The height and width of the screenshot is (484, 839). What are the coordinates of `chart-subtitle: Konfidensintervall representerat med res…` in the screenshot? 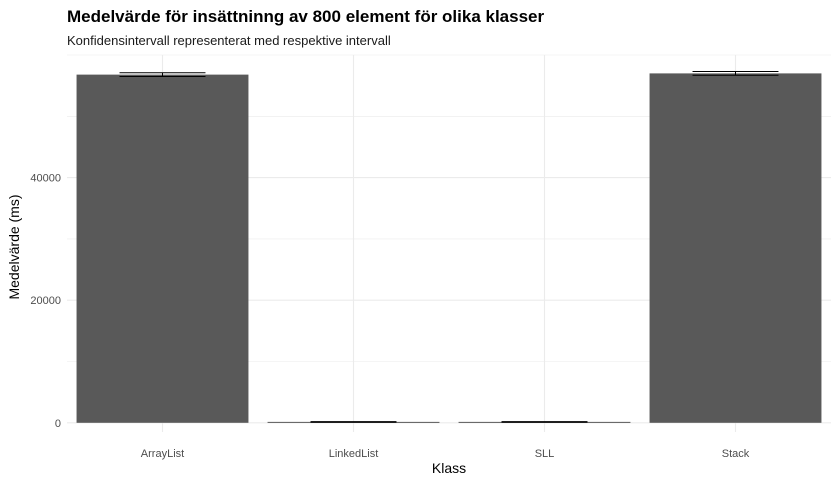 It's located at (229, 40).